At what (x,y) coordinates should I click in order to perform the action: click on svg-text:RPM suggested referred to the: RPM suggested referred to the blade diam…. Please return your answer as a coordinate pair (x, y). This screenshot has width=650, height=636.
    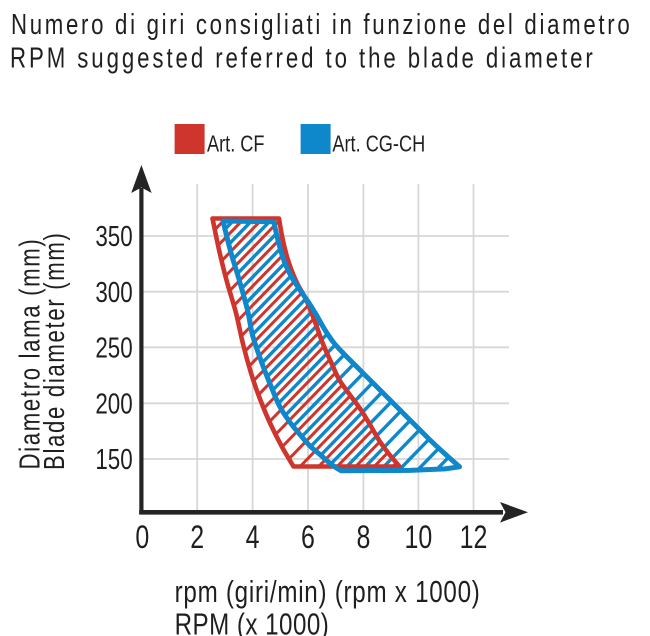
    Looking at the image, I should click on (303, 58).